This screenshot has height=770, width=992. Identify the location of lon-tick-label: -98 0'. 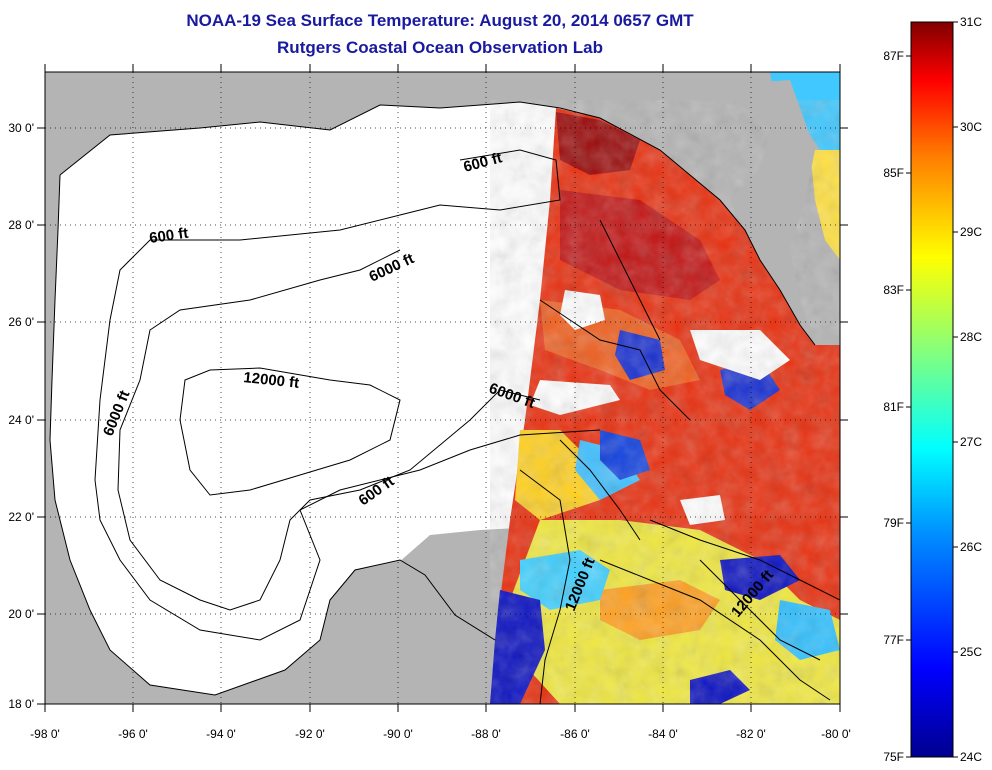
(45, 734).